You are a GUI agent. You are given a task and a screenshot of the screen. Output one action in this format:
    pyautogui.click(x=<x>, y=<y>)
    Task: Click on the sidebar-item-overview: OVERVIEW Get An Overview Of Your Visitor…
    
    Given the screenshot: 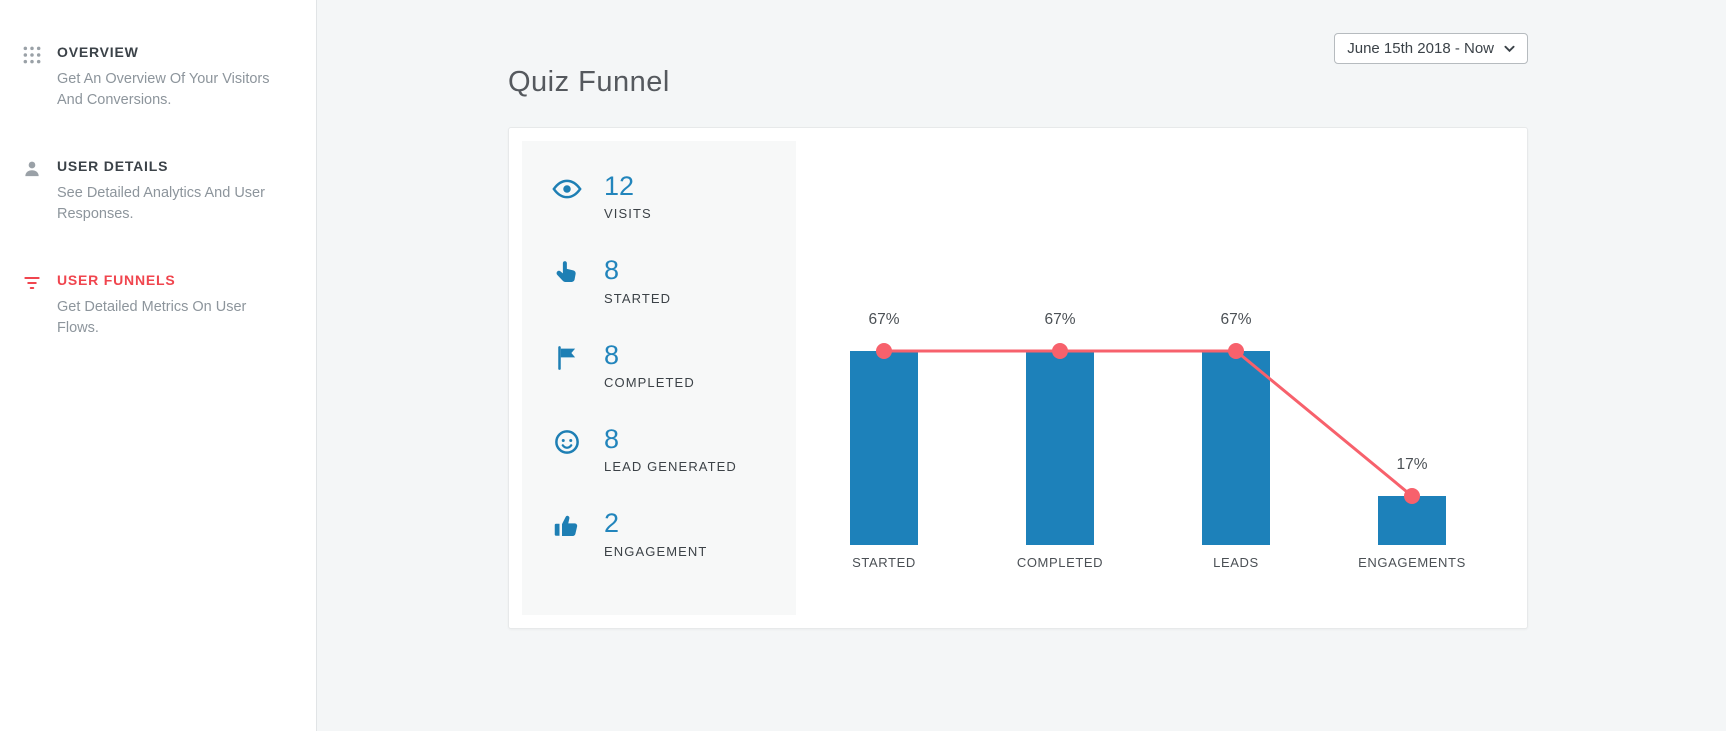 What is the action you would take?
    pyautogui.click(x=159, y=77)
    